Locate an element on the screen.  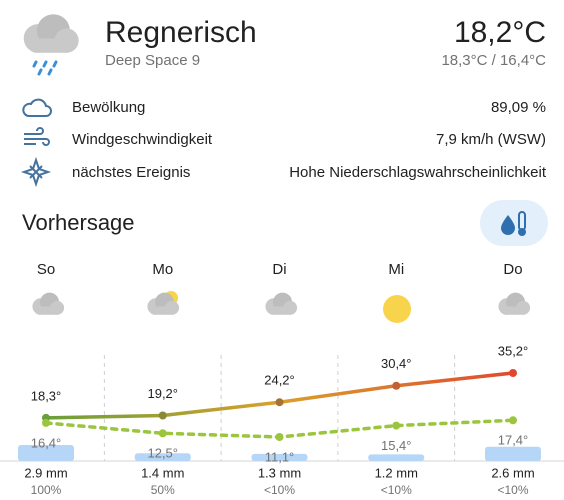
attribute-value: Hohe Niederschlagswahrscheinlichkeit is located at coordinates (418, 172).